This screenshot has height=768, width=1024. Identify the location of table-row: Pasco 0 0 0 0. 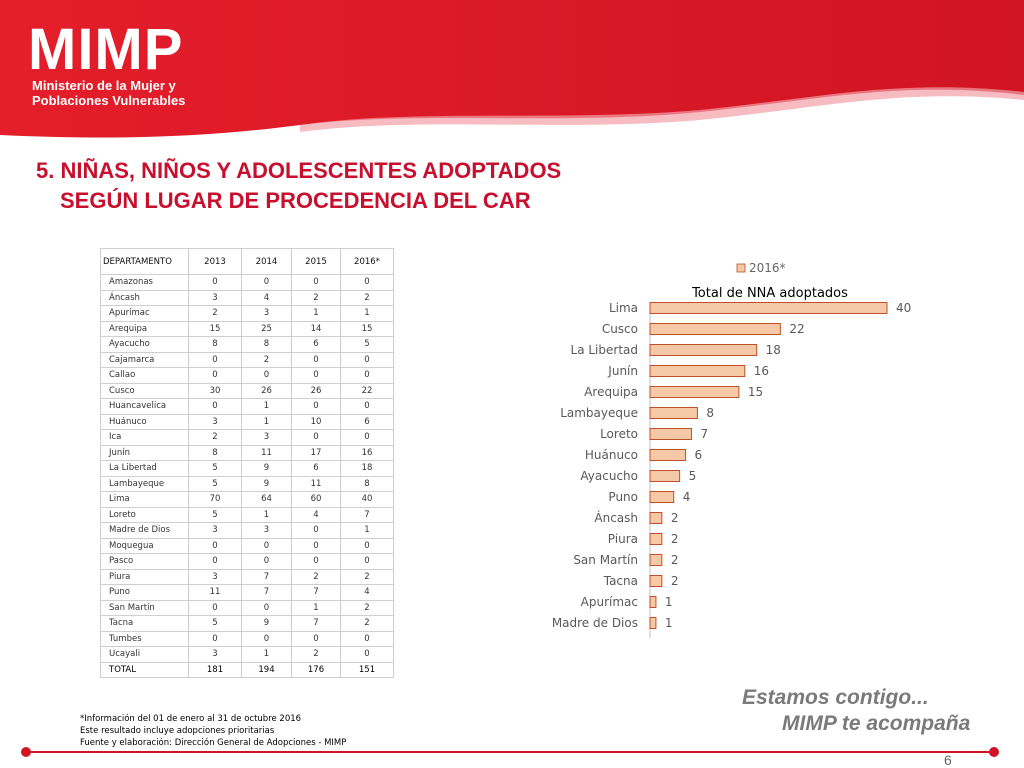
(247, 561).